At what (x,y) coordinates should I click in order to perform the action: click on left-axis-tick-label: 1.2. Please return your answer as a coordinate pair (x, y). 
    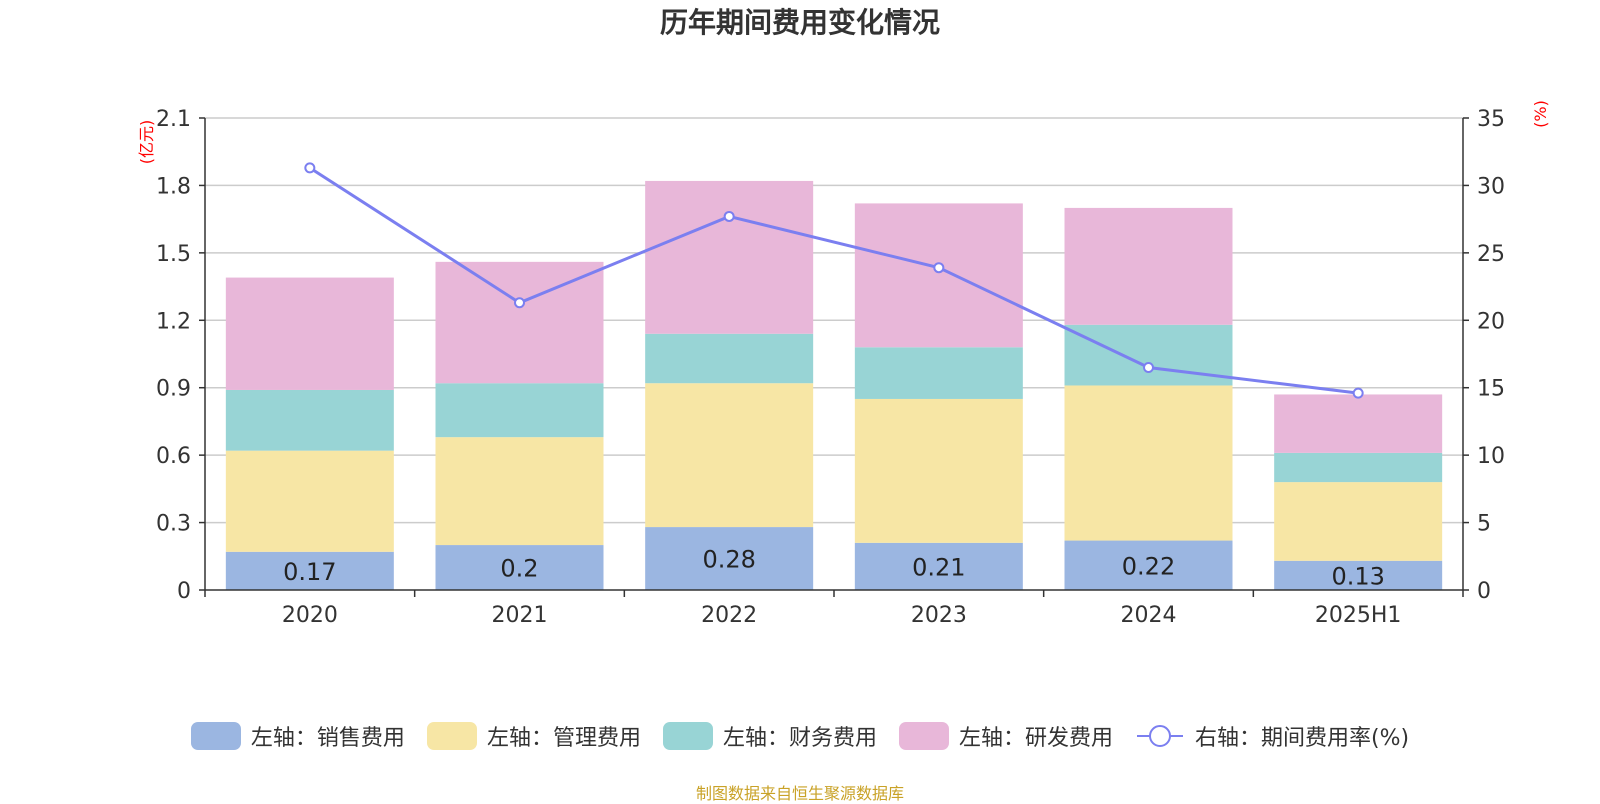
    Looking at the image, I should click on (173, 321).